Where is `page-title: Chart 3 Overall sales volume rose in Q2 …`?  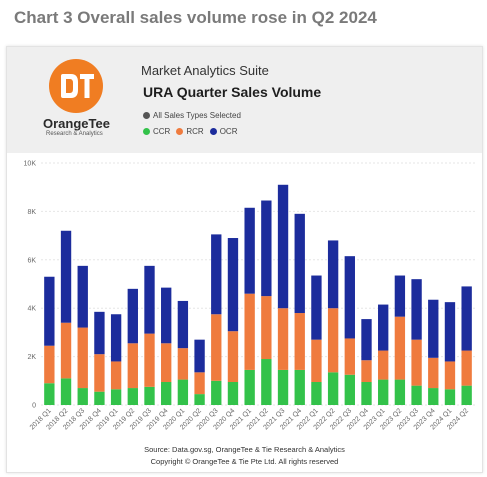
page-title: Chart 3 Overall sales volume rose in Q2 … is located at coordinates (195, 17).